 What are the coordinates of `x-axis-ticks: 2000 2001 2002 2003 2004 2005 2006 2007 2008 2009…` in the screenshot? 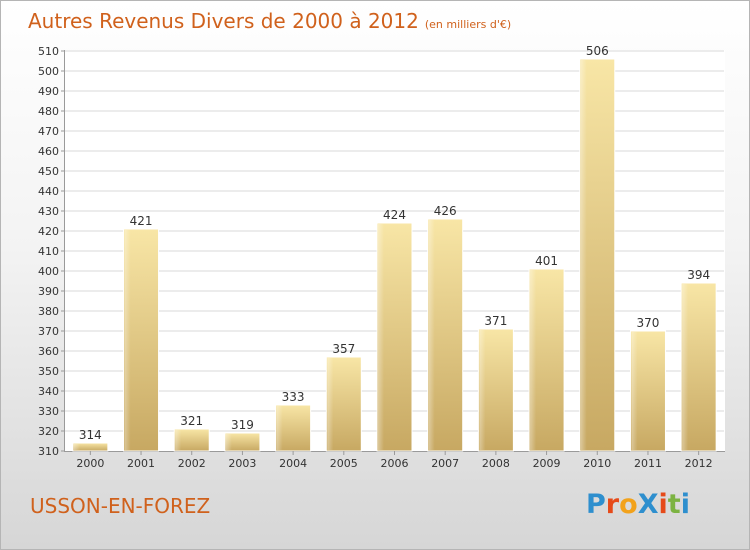 It's located at (394, 460).